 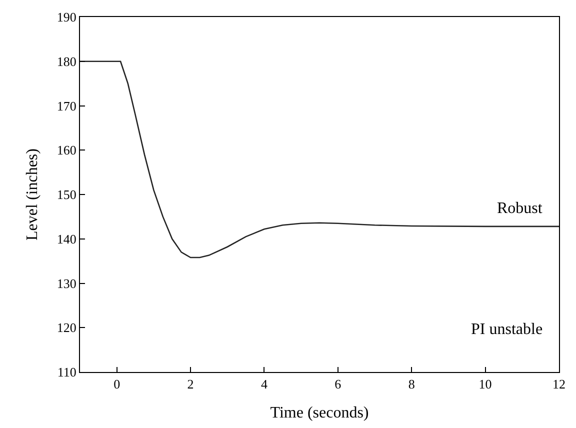 What do you see at coordinates (66, 17) in the screenshot?
I see `y-tick-label: 190` at bounding box center [66, 17].